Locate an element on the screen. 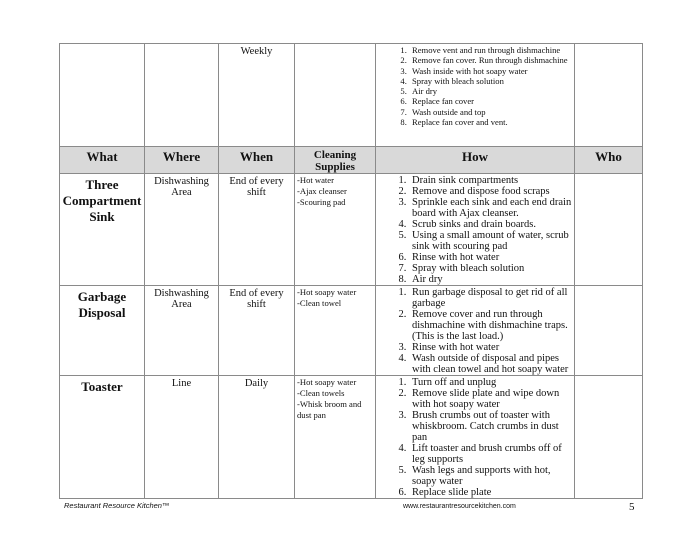  how-step: Replace fan cover and vent. is located at coordinates (491, 122).